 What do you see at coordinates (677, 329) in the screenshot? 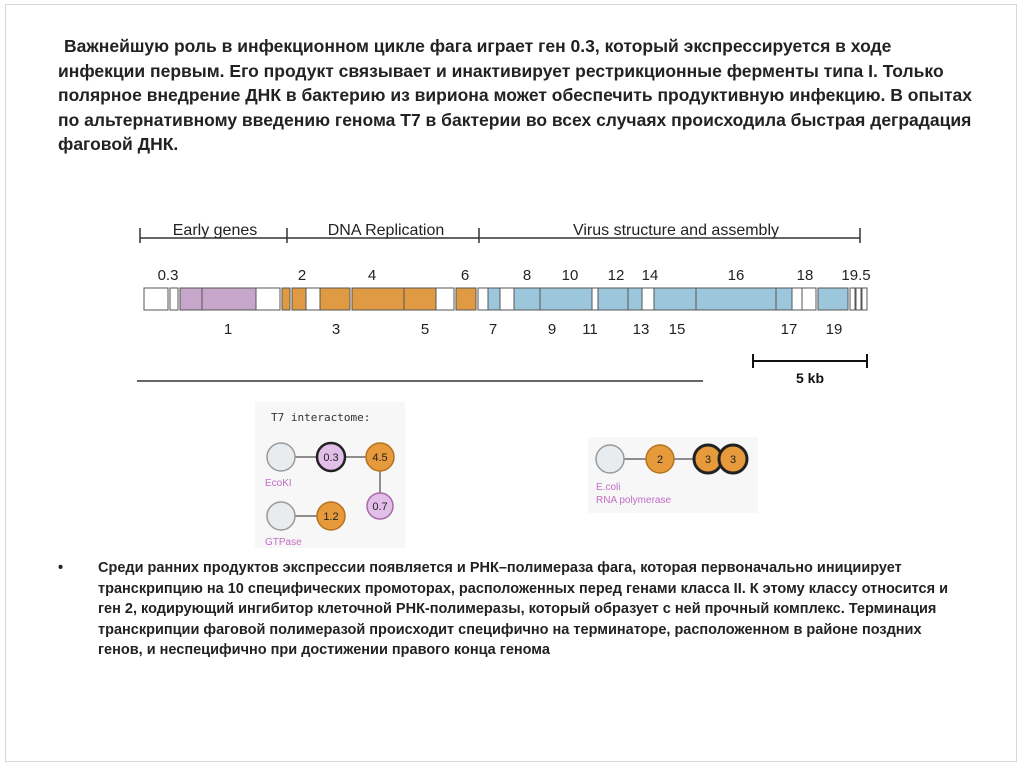
I see `gene-label-15: 15` at bounding box center [677, 329].